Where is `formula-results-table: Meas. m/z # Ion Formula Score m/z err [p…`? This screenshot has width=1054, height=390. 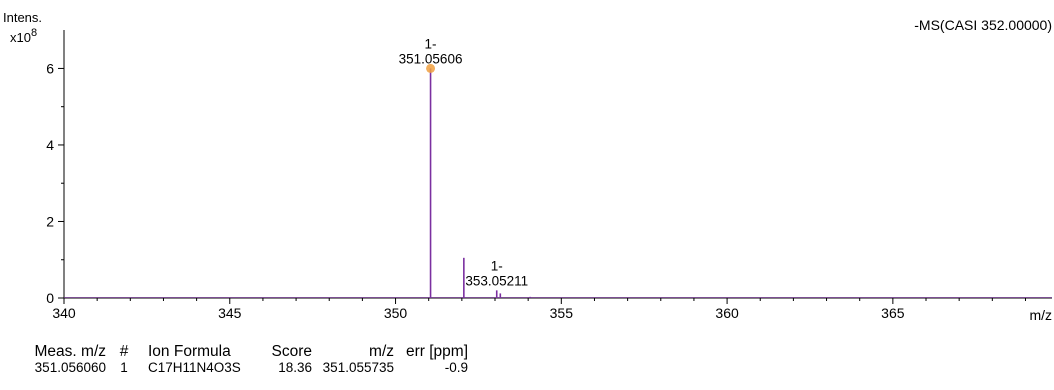
formula-results-table: Meas. m/z # Ion Formula Score m/z err [p… is located at coordinates (239, 360).